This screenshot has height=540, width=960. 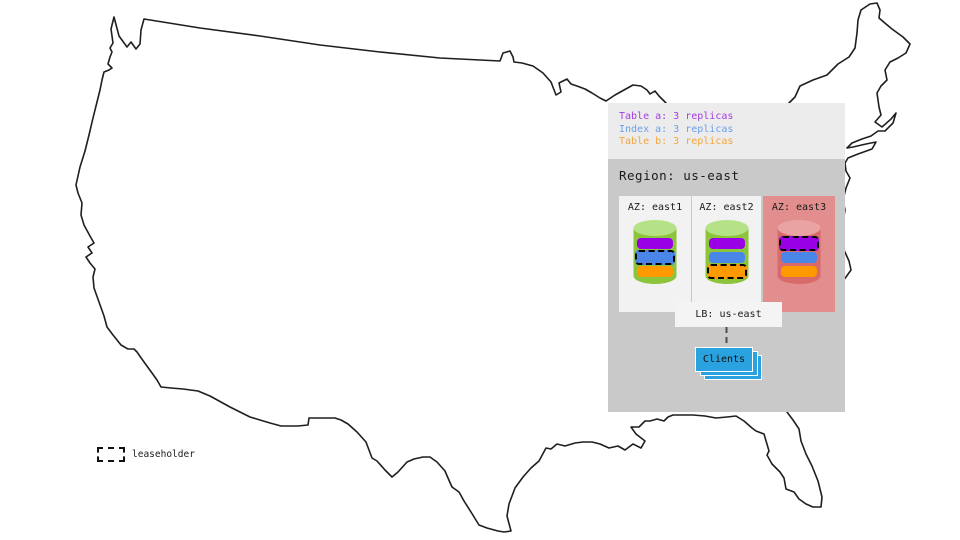 What do you see at coordinates (655, 207) in the screenshot?
I see `az-east1-label: AZ: east1` at bounding box center [655, 207].